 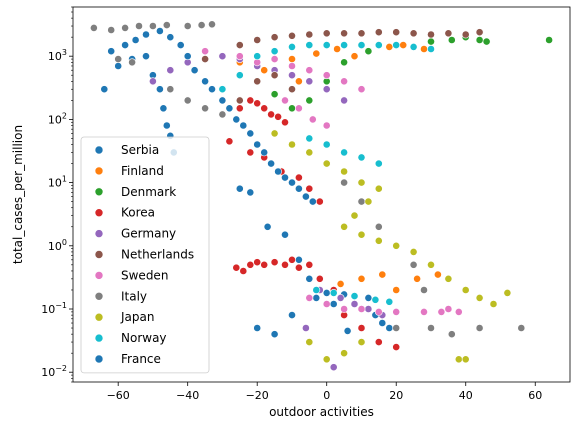 I want to click on legend-box, so click(x=145, y=255).